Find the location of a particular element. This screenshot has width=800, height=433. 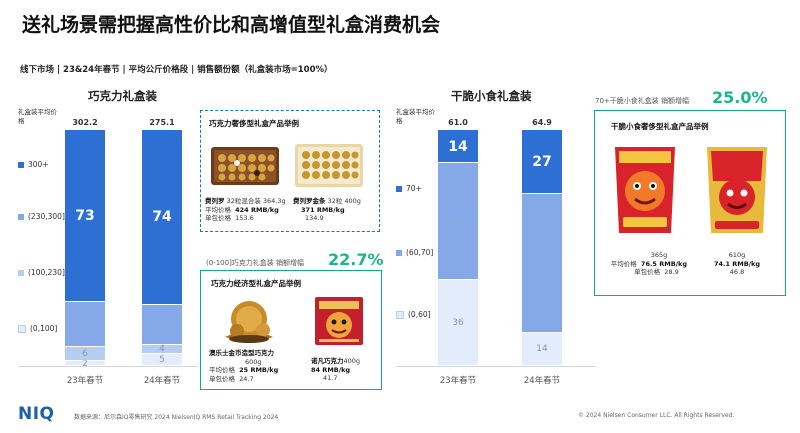

data-label: 6 is located at coordinates (85, 354).